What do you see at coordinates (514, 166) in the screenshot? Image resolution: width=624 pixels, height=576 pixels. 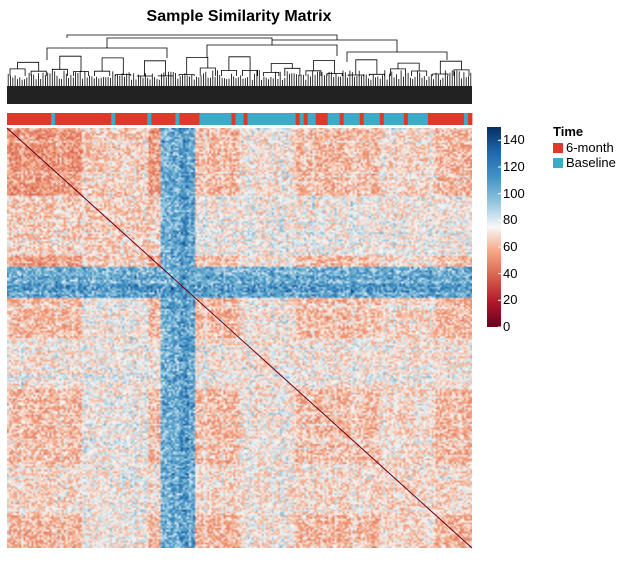 I see `colorbar-tick-label: 120` at bounding box center [514, 166].